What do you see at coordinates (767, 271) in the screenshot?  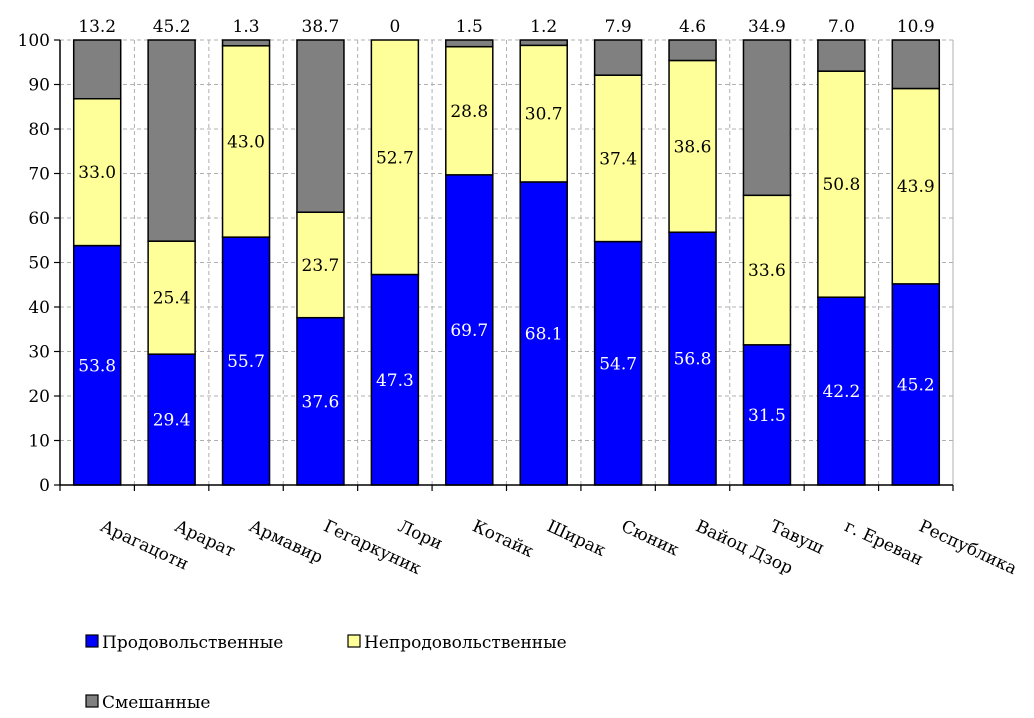 I see `data-label: 33.6` at bounding box center [767, 271].